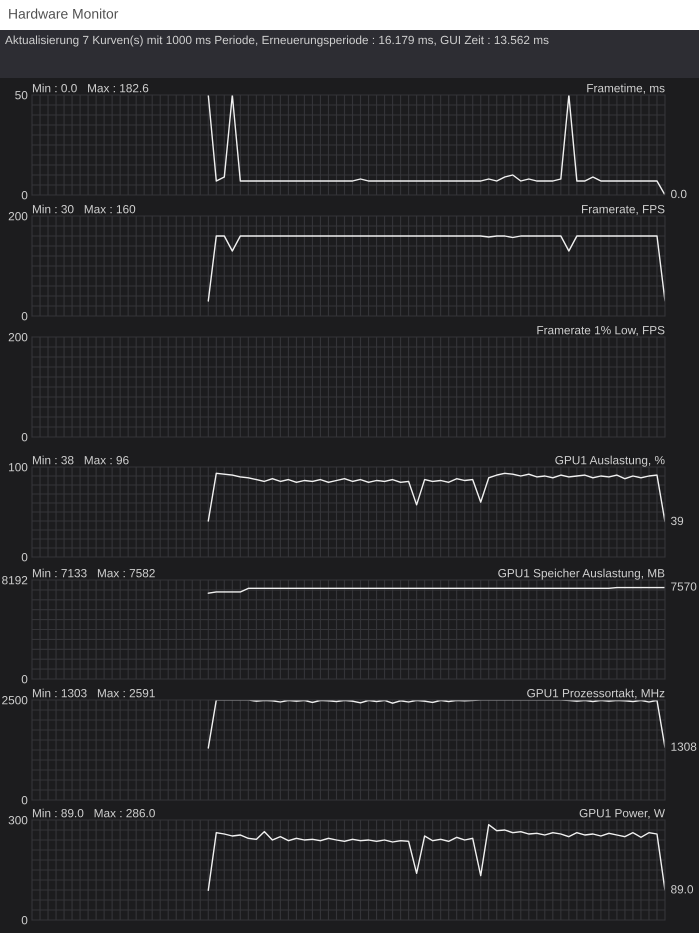  What do you see at coordinates (626, 89) in the screenshot?
I see `chart-title: Frametime, ms` at bounding box center [626, 89].